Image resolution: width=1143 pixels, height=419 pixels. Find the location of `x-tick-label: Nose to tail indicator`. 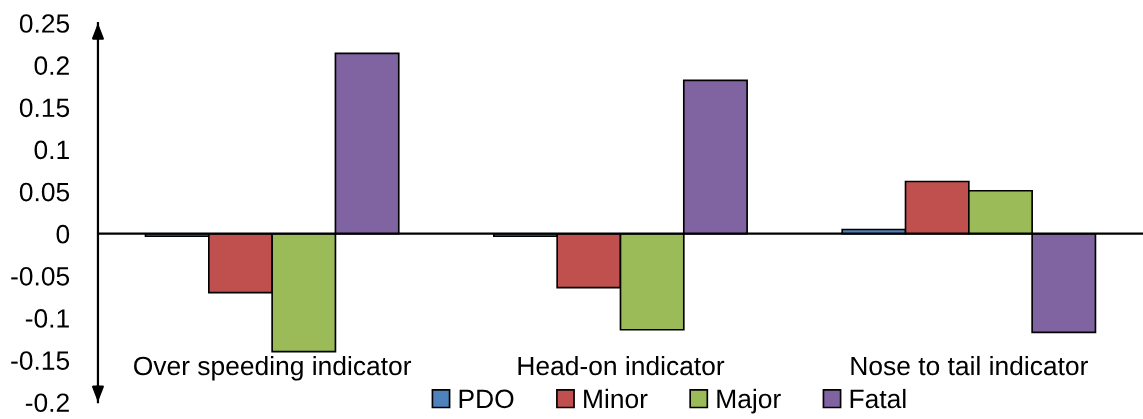

x-tick-label: Nose to tail indicator is located at coordinates (969, 365).